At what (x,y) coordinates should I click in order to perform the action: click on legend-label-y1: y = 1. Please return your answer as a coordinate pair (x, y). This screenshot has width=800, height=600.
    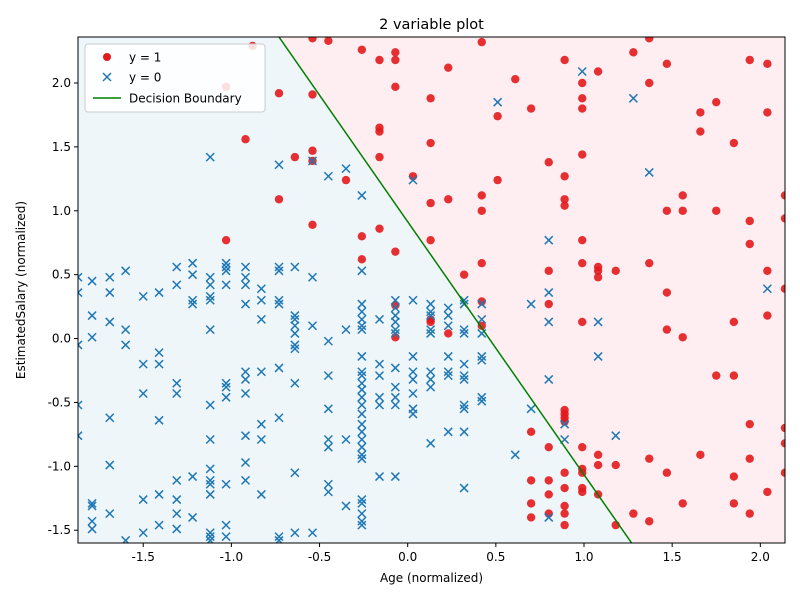
    Looking at the image, I should click on (145, 58).